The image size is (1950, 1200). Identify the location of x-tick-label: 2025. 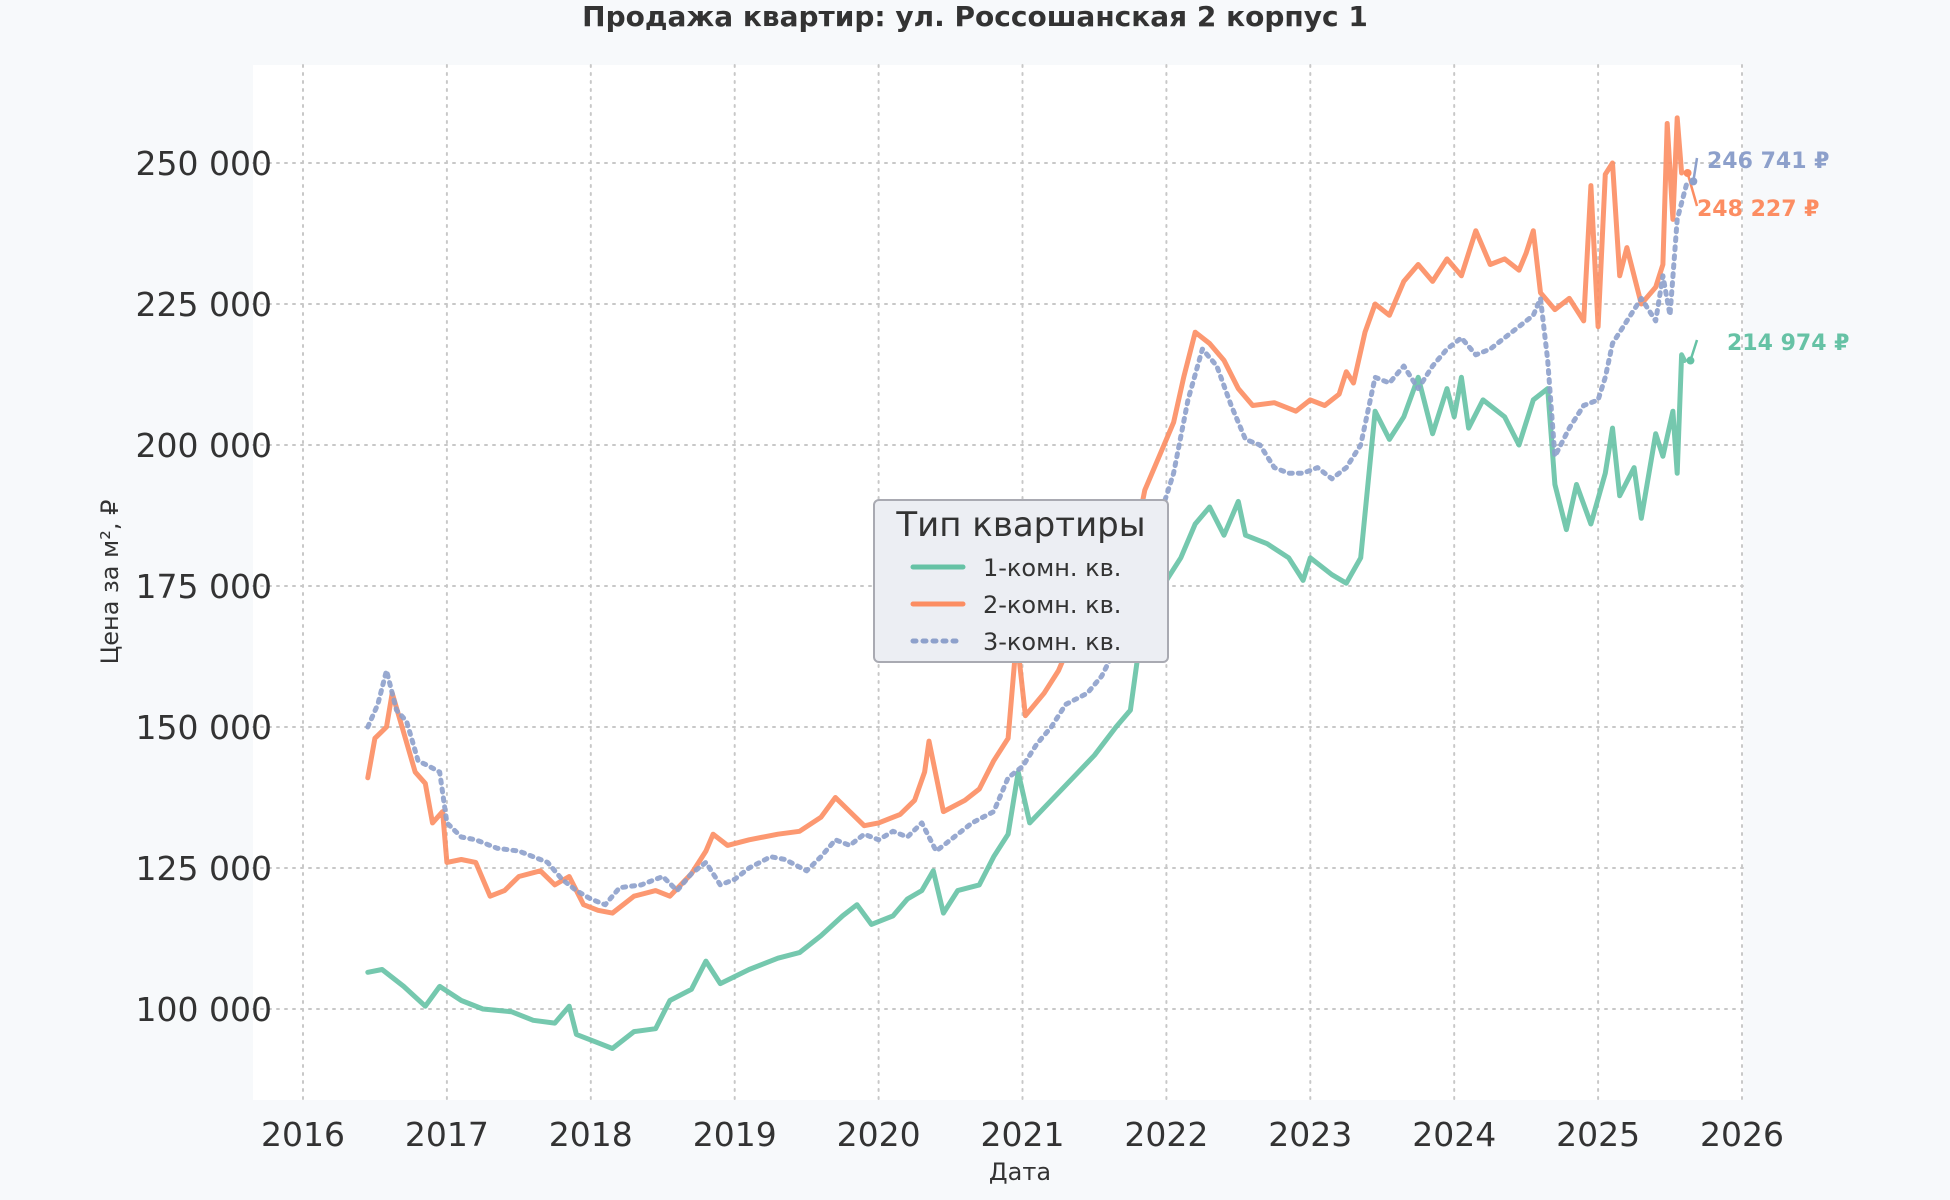
(1598, 1134).